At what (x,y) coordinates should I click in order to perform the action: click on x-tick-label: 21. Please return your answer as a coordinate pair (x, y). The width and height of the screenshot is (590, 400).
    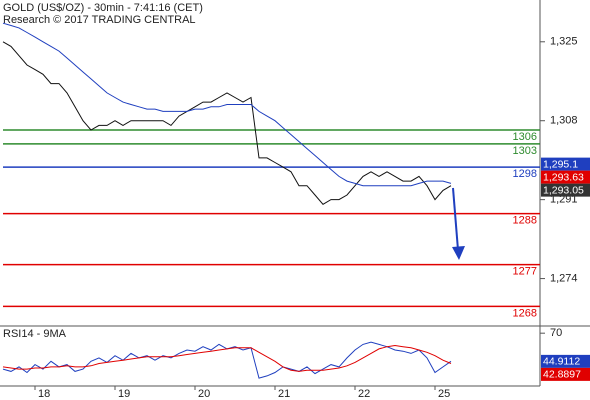
    Looking at the image, I should click on (284, 394).